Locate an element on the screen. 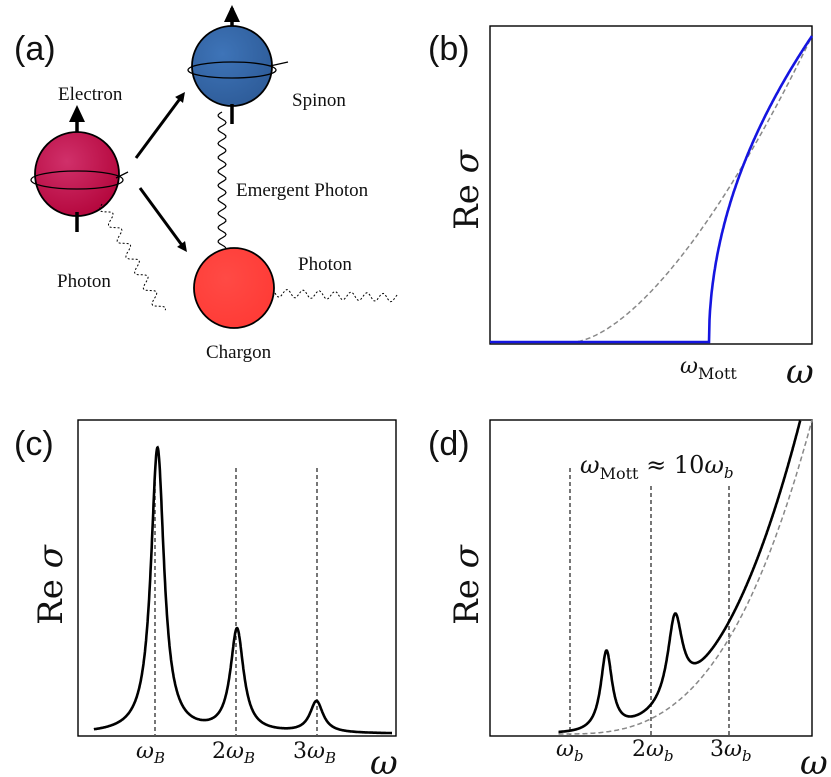 The image size is (831, 777). photon-line-right is located at coordinates (336, 295).